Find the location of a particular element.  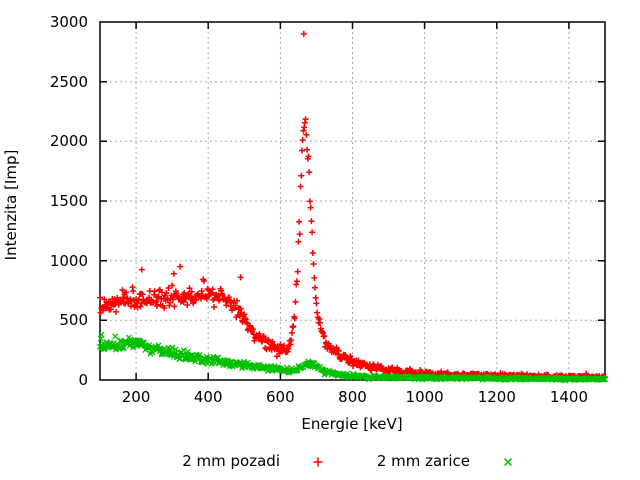

y-tick-label: 2500 is located at coordinates (68, 81).